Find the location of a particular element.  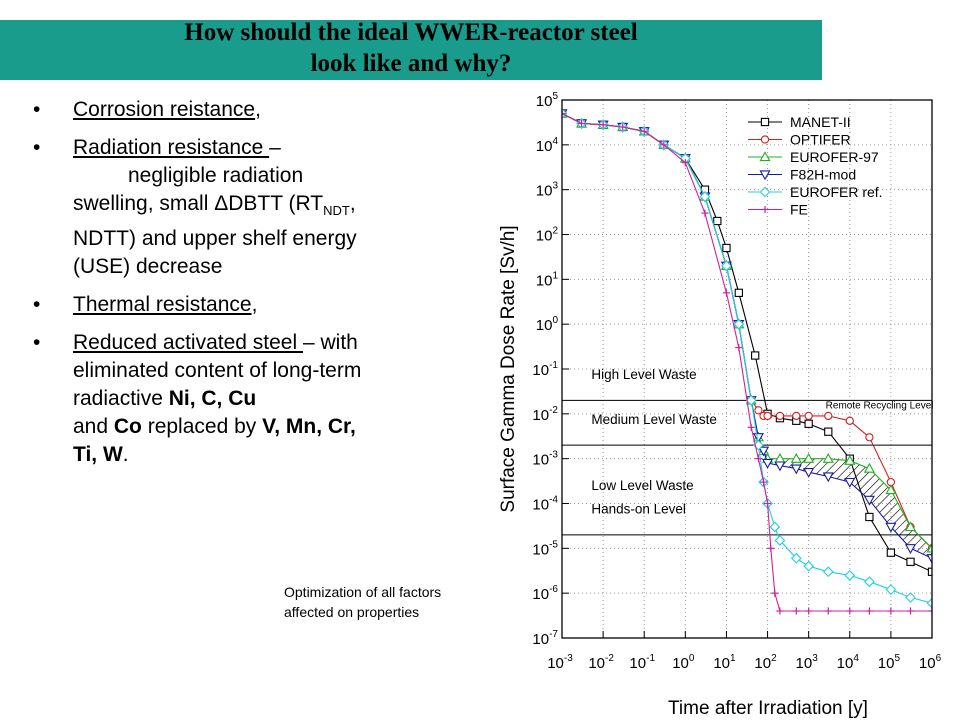

bullet-activation-co: Co is located at coordinates (127, 427).